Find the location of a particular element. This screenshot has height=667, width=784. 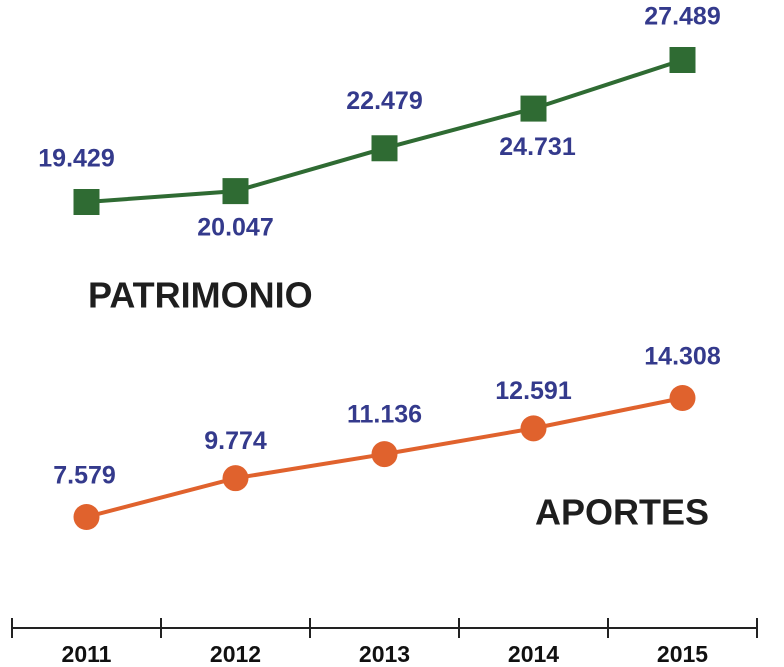

value-label: 19.429 is located at coordinates (76, 159).